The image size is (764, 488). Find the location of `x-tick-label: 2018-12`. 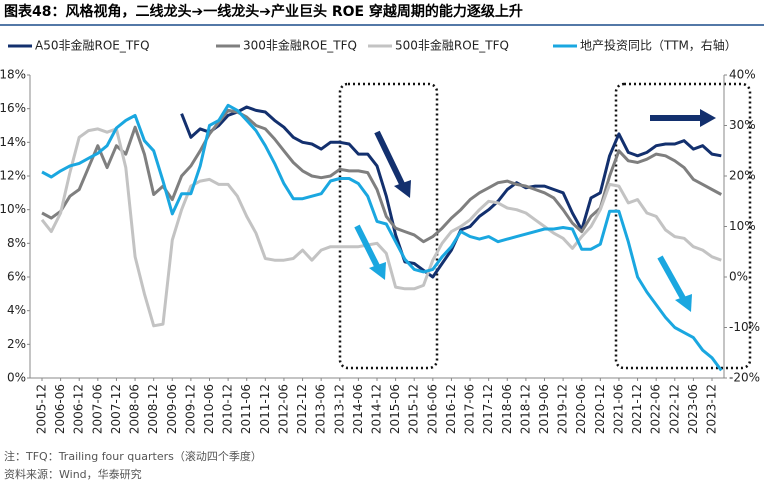

x-tick-label: 2018-12 is located at coordinates (525, 409).